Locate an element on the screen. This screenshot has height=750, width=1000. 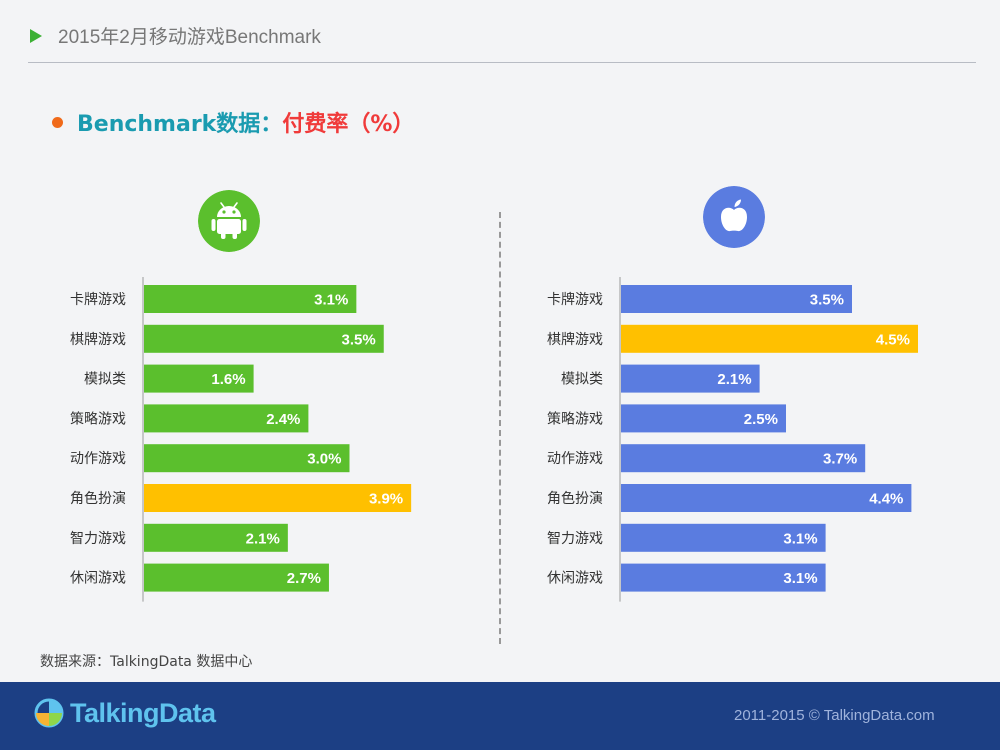
apple-value-label: 2.5% is located at coordinates (761, 419).